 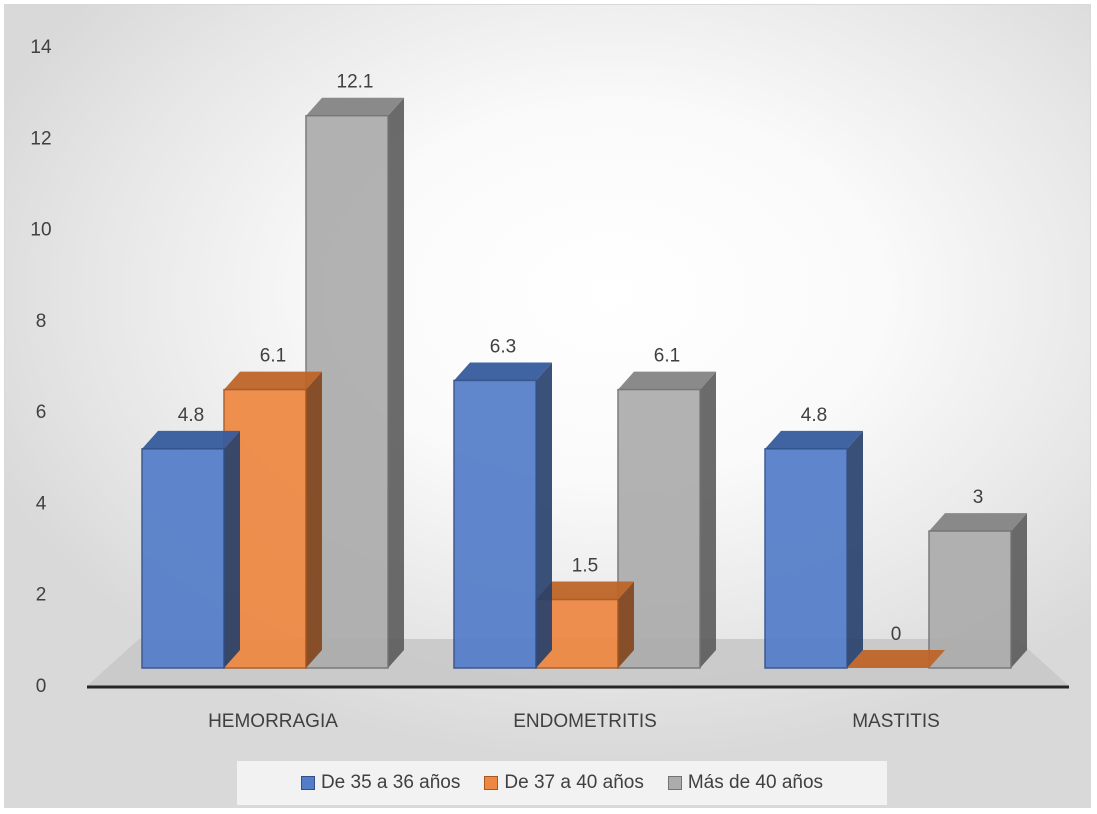 What do you see at coordinates (503, 346) in the screenshot?
I see `data-label: 6.3` at bounding box center [503, 346].